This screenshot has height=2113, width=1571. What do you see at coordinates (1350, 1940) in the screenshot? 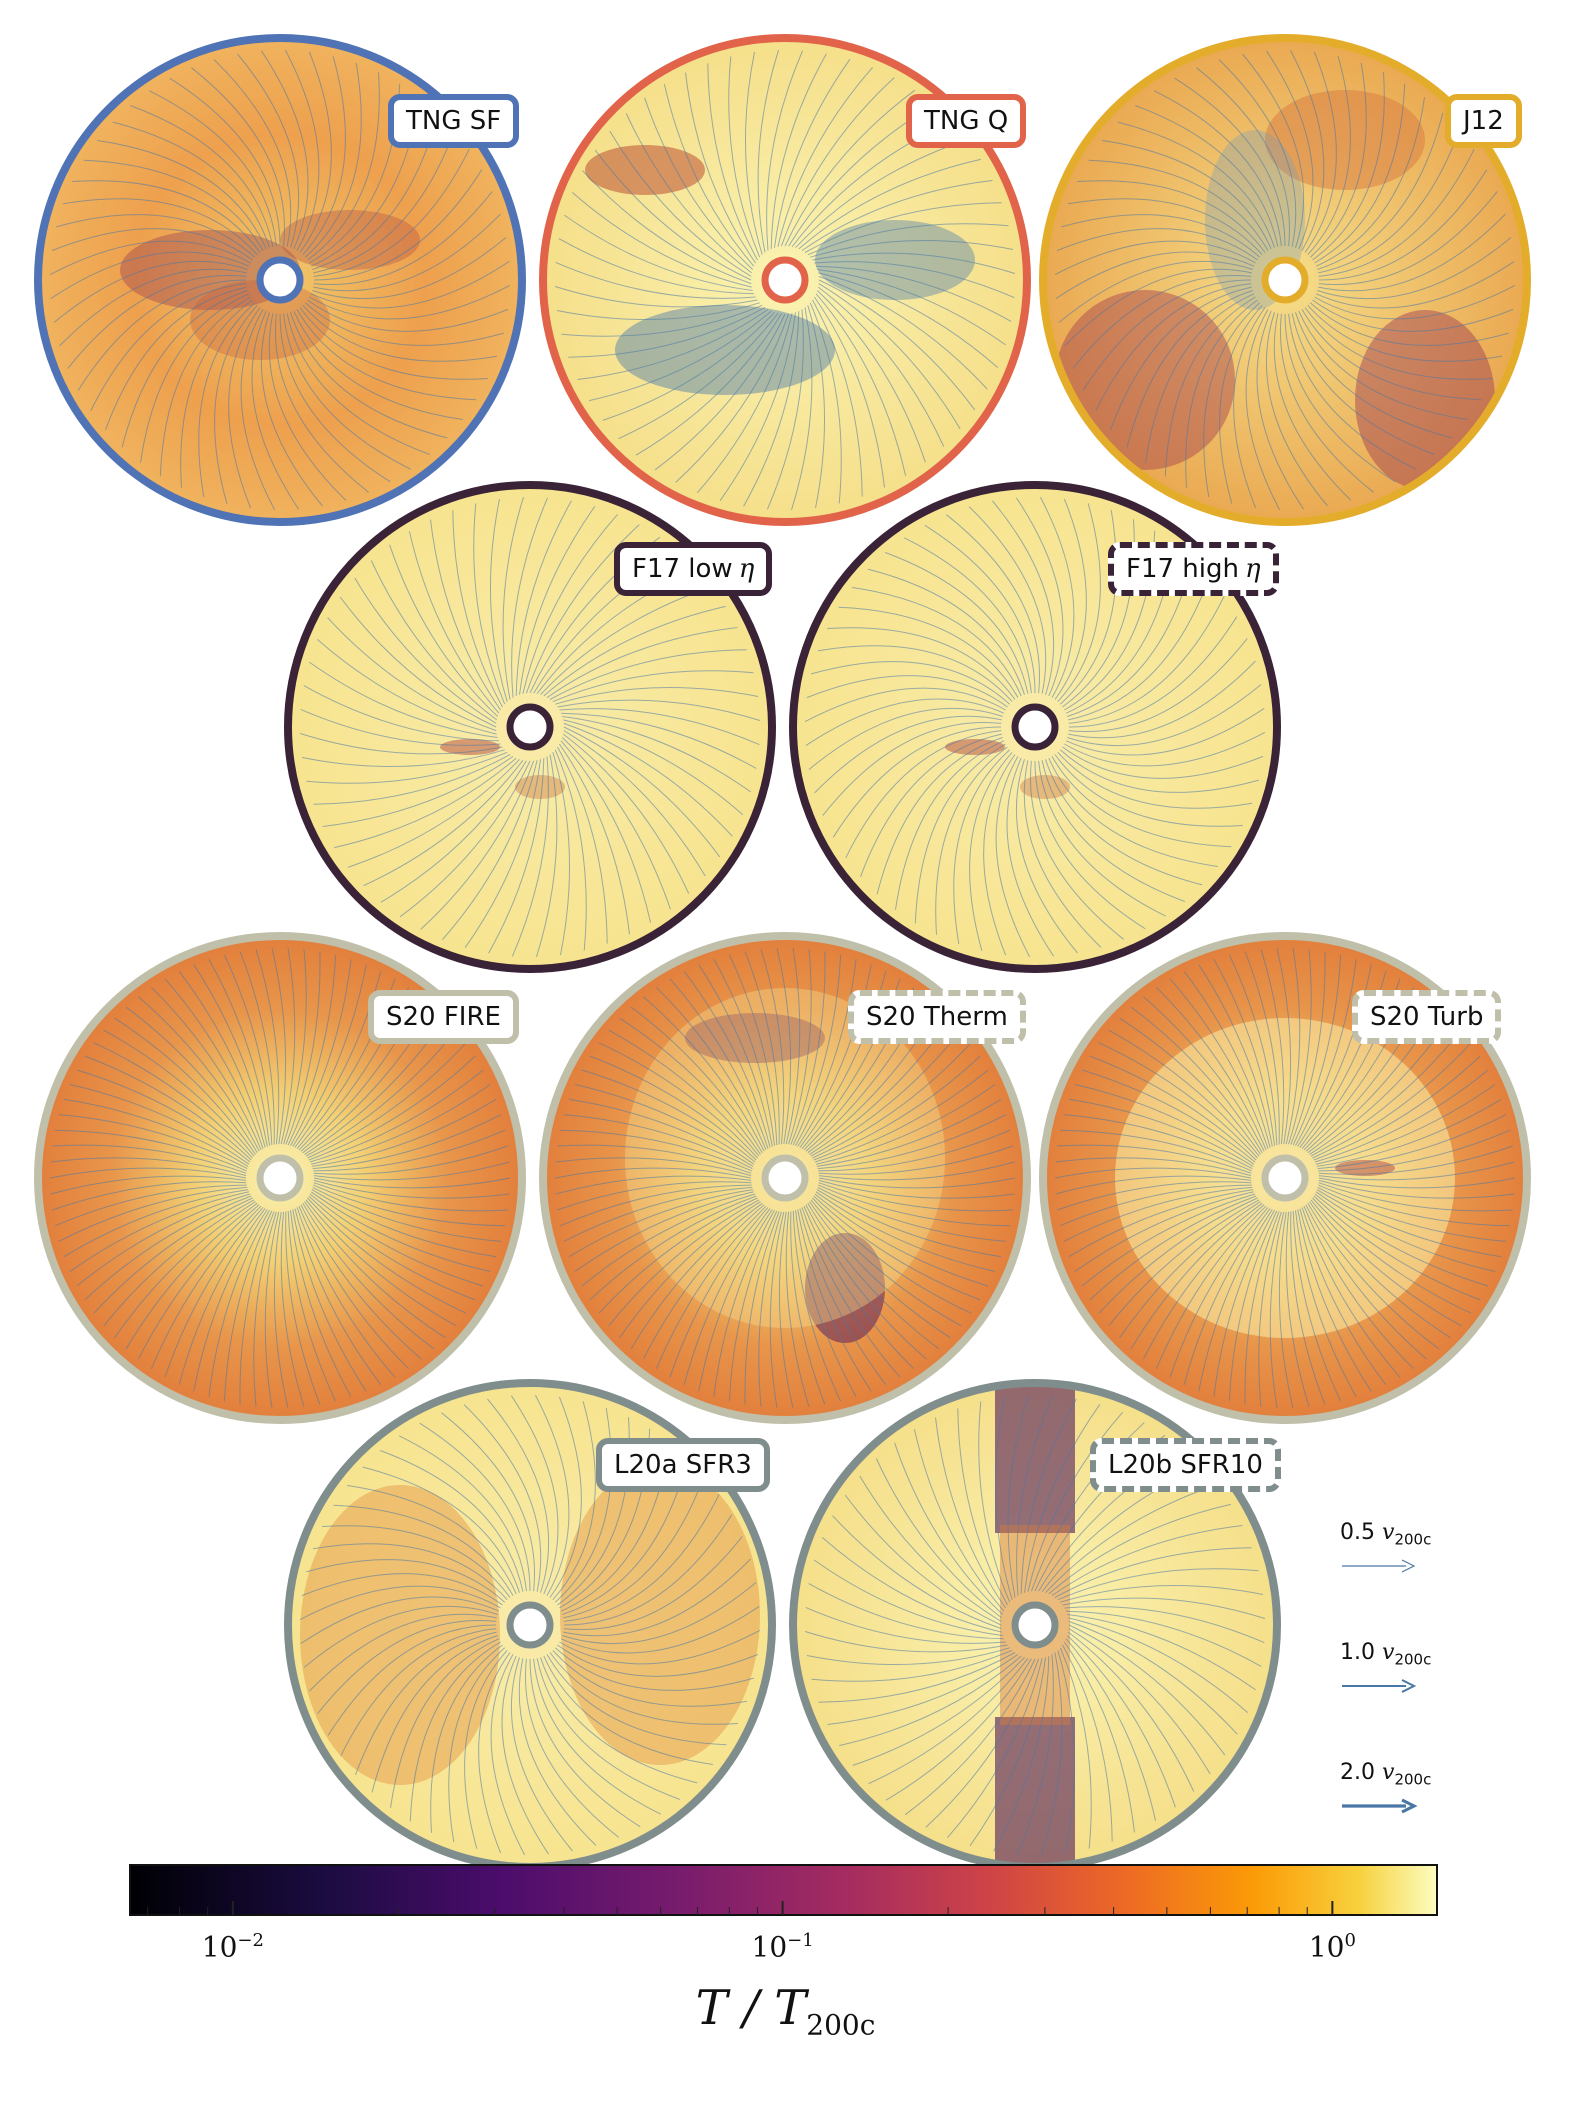
I see `tick-exponent: 0` at bounding box center [1350, 1940].